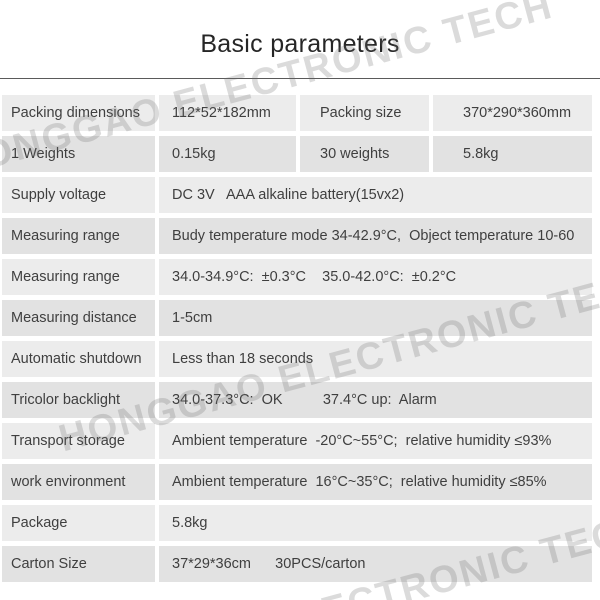  What do you see at coordinates (512, 113) in the screenshot?
I see `row-value-2: 370*290*360mm` at bounding box center [512, 113].